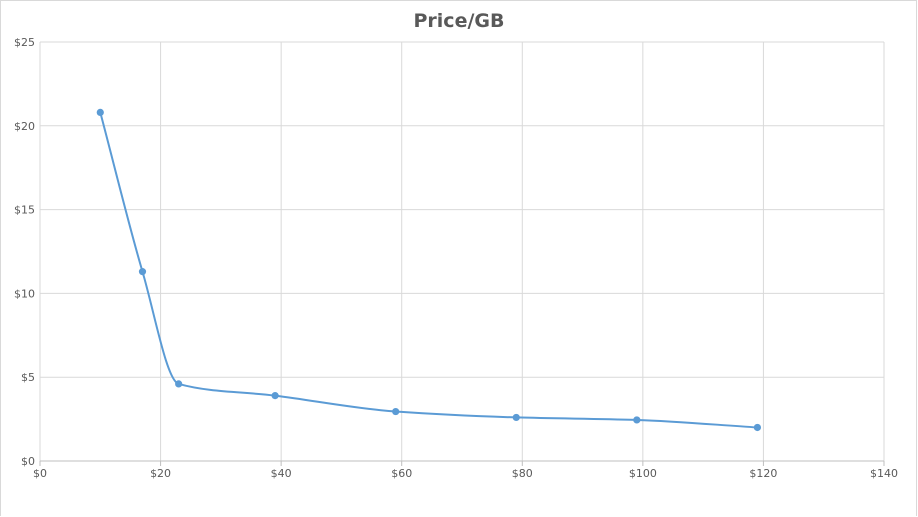 Image resolution: width=918 pixels, height=517 pixels. What do you see at coordinates (28, 461) in the screenshot?
I see `y-tick-label: $0` at bounding box center [28, 461].